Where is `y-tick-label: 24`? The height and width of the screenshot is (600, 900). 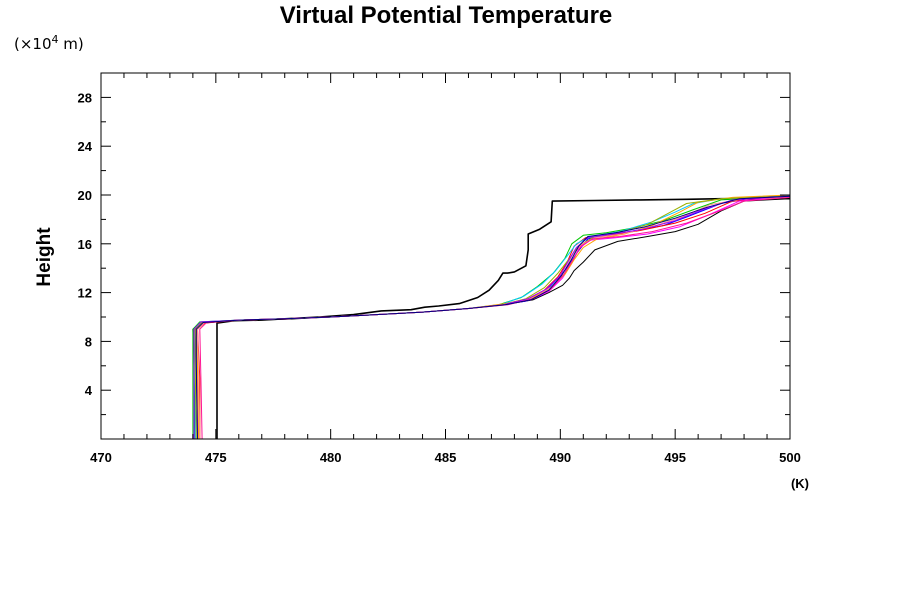 y-tick-label: 24 is located at coordinates (85, 146).